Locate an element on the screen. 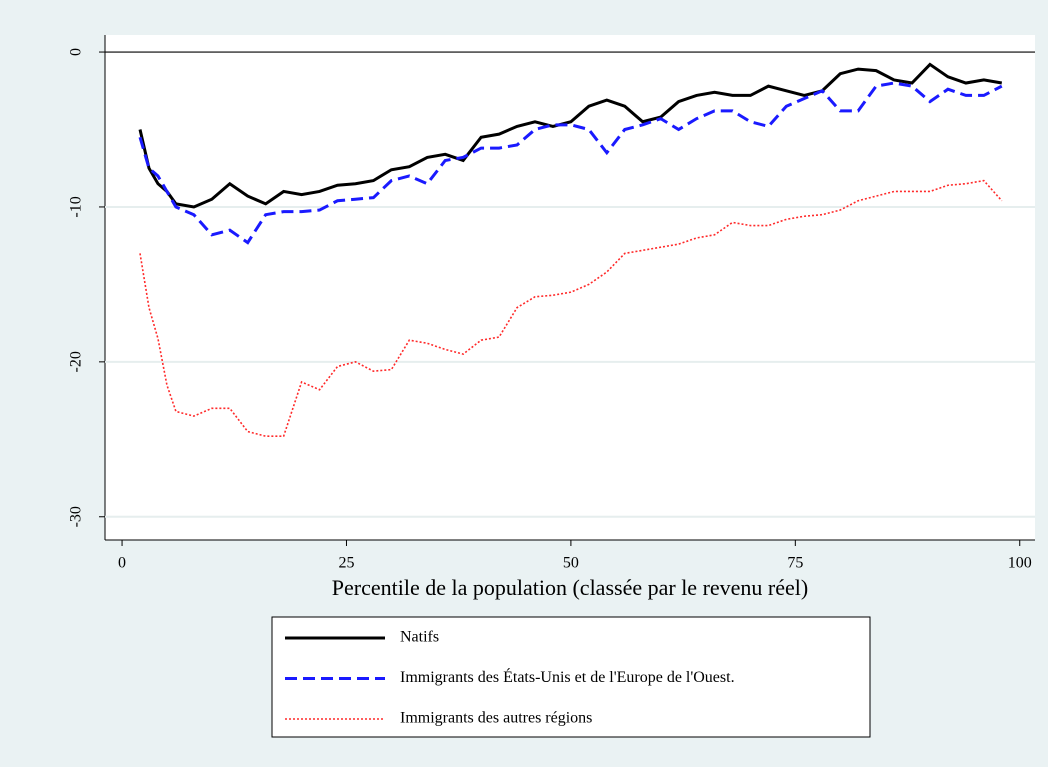  y-tick-label: -20 is located at coordinates (76, 361).